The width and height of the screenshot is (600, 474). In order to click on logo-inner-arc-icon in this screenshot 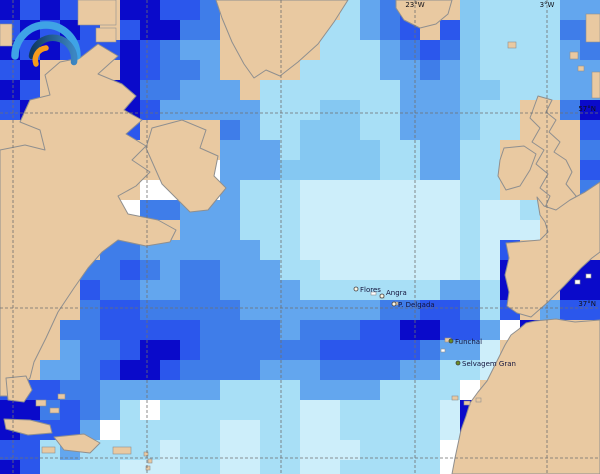, I will do `click(40, 56)`.